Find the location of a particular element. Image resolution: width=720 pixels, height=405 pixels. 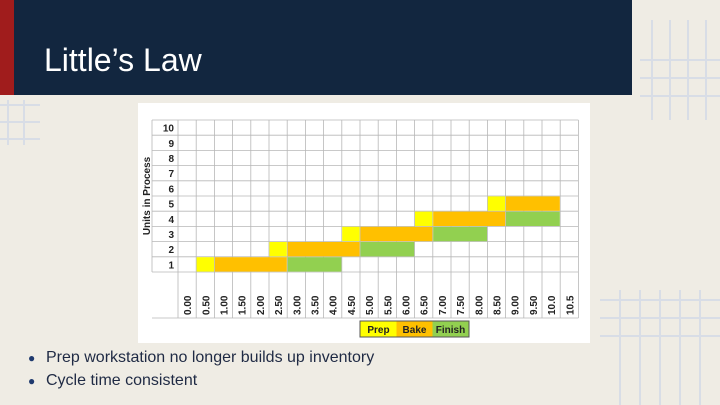

x-tick-label: 8.50 is located at coordinates (498, 305).